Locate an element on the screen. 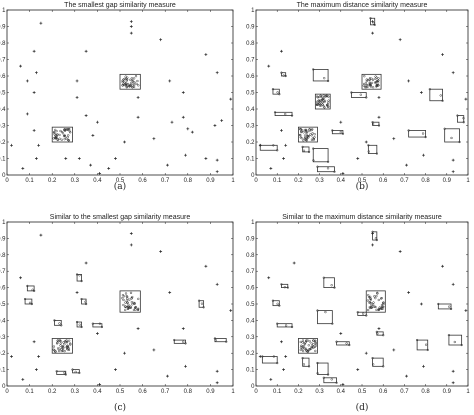 This screenshot has height=415, width=474. y-tick-label: 0.1 is located at coordinates (3, 160).